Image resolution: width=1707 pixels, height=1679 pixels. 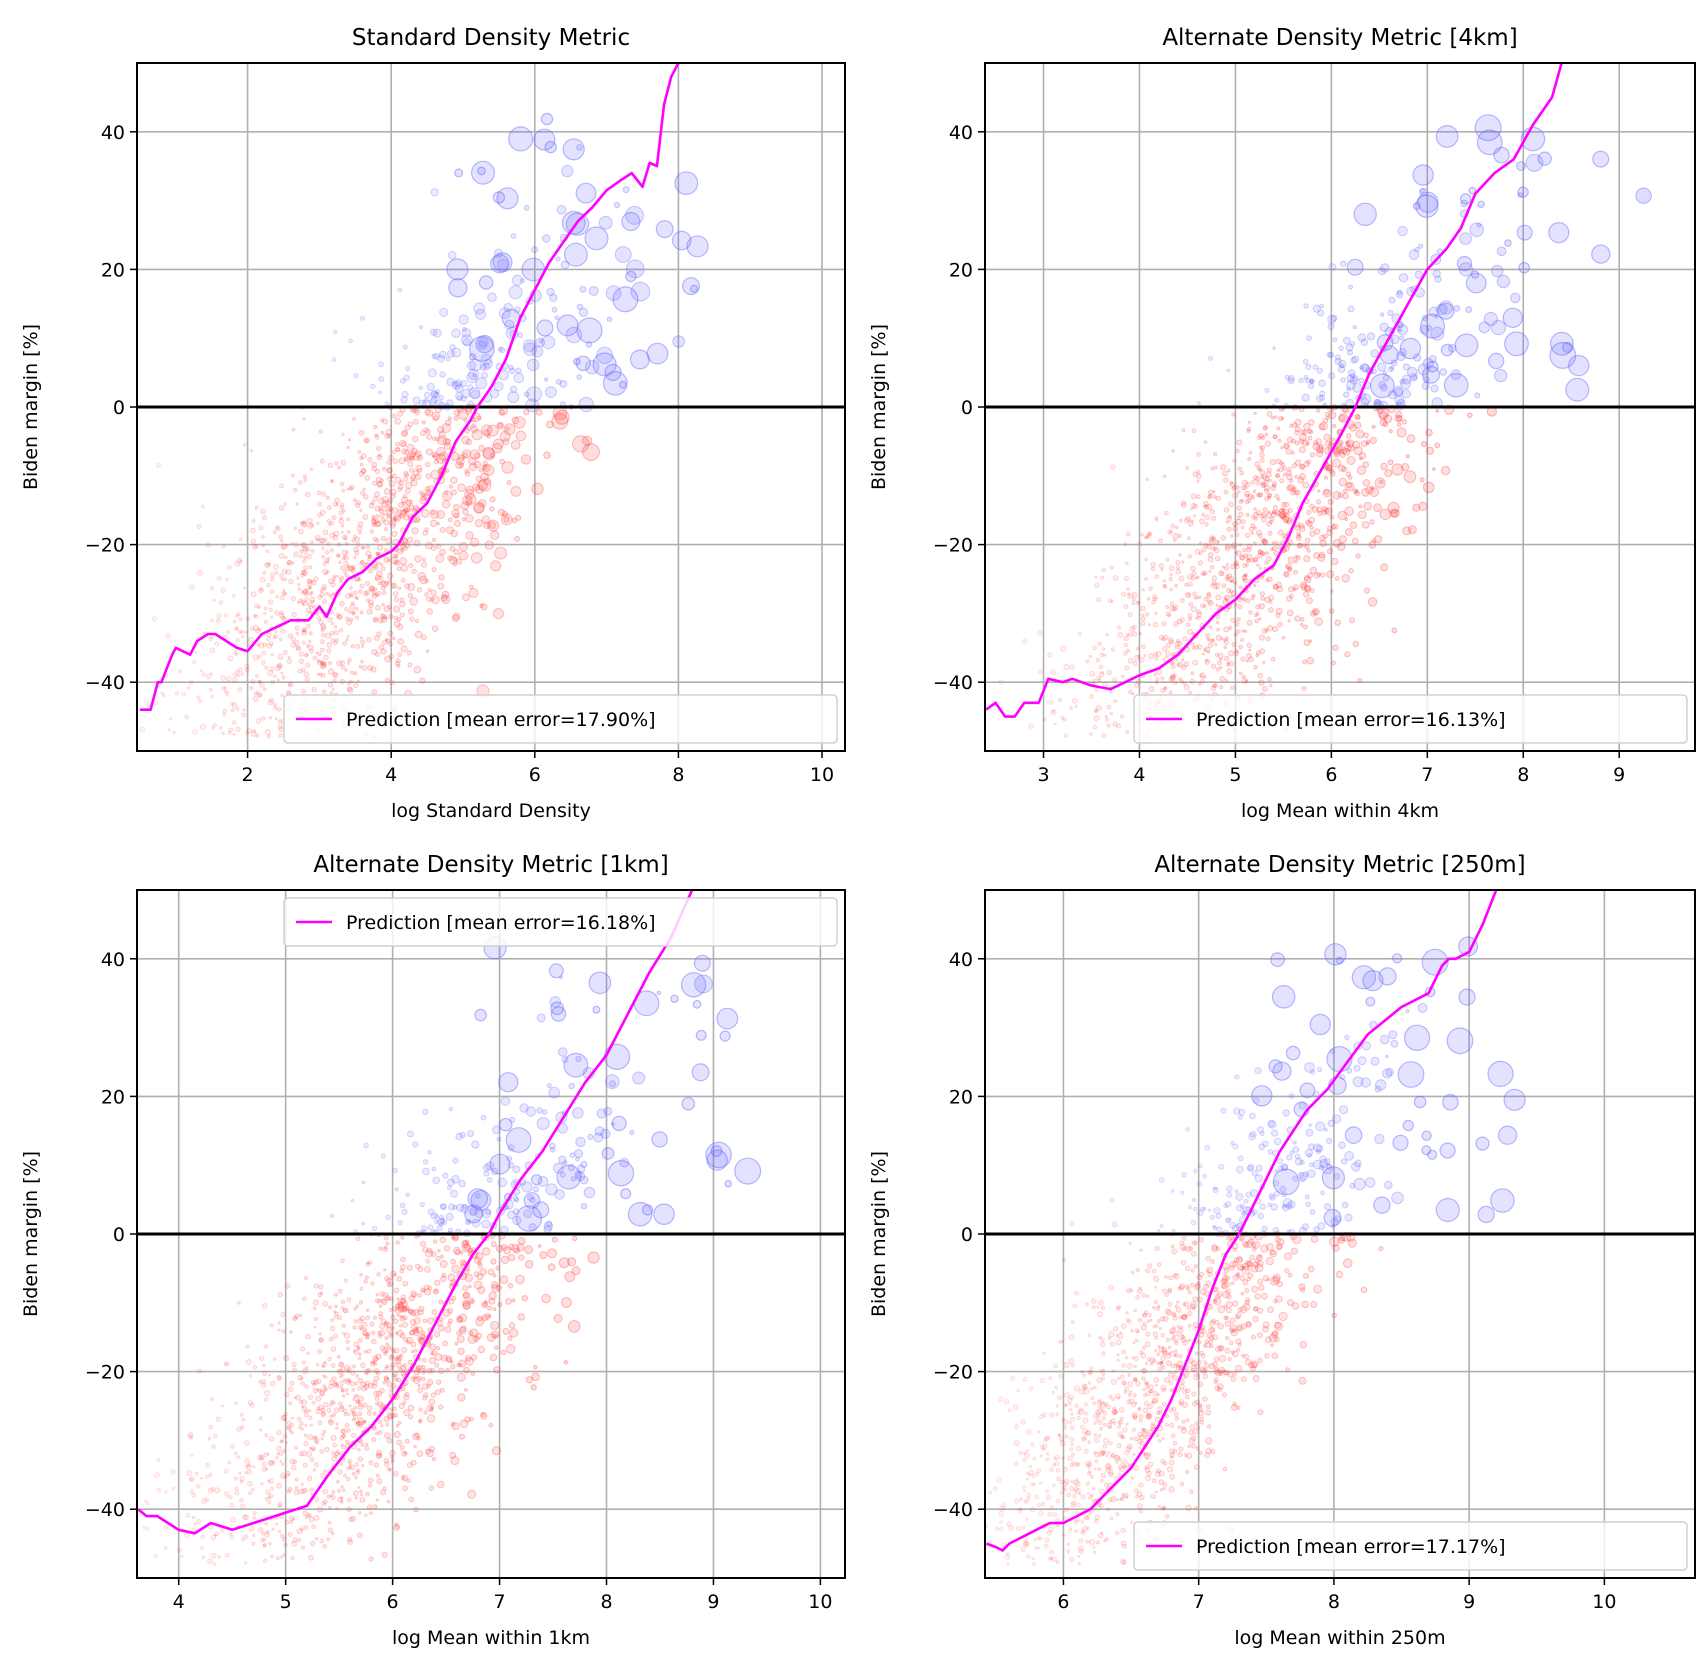 What do you see at coordinates (286, 1602) in the screenshot?
I see `x-tick-label: 5` at bounding box center [286, 1602].